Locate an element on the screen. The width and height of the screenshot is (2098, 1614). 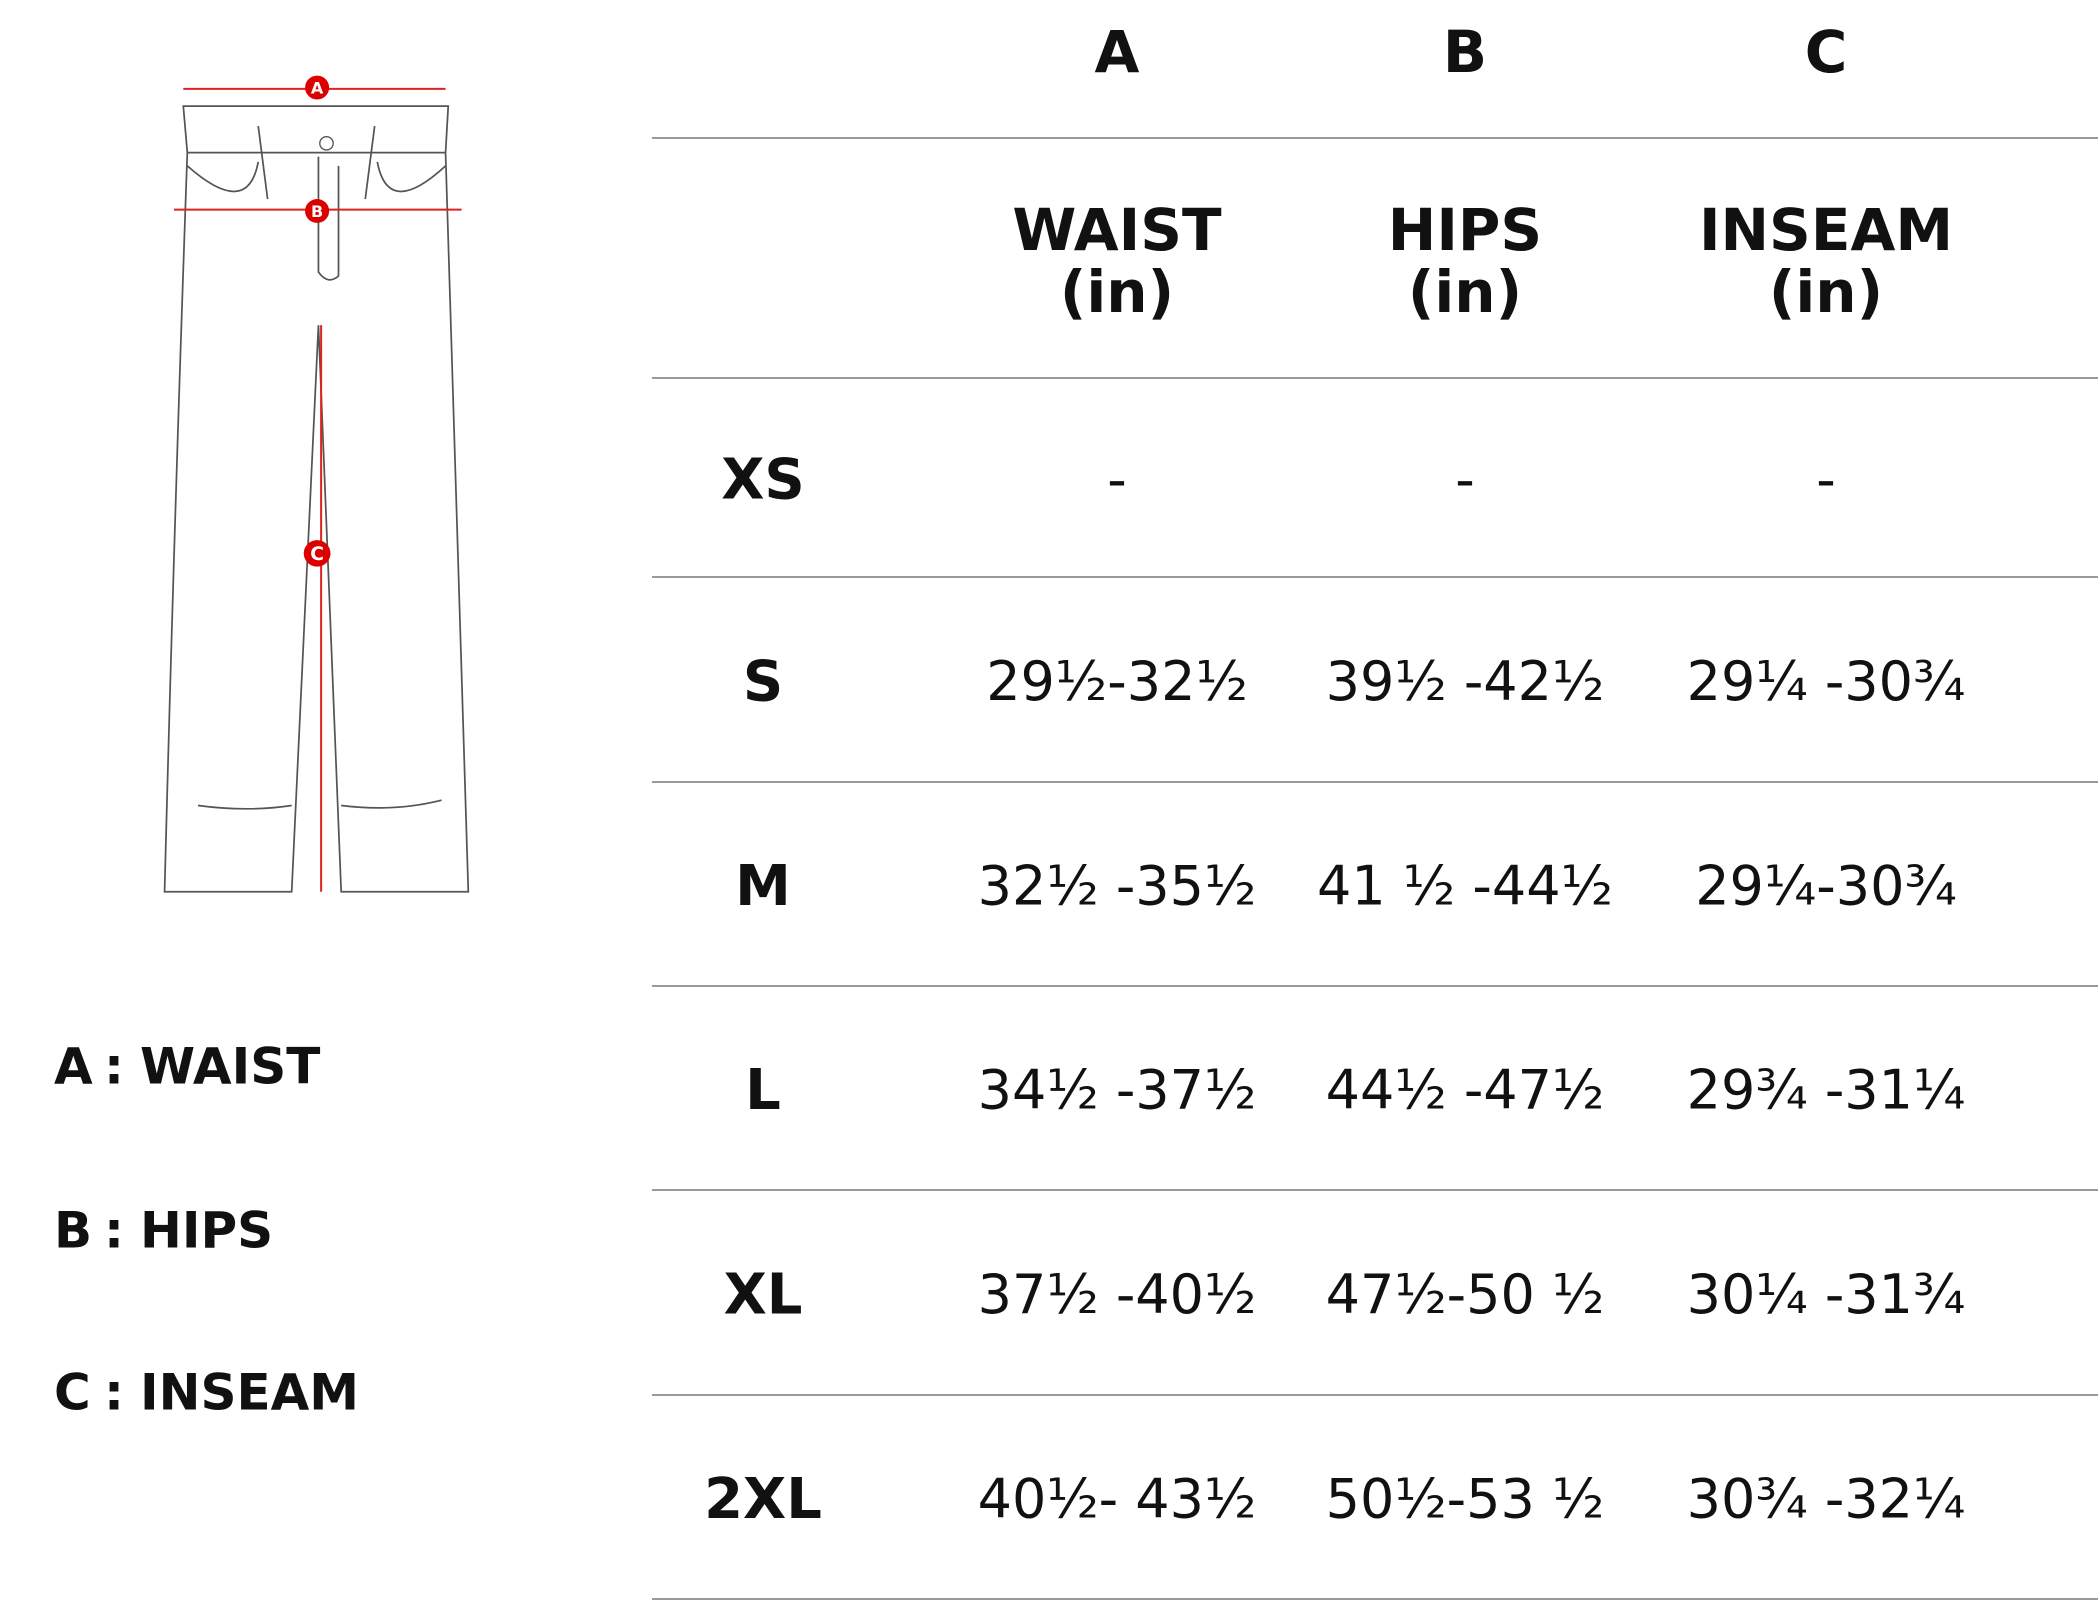
measurement: 39½ -42½ is located at coordinates (1465, 681).